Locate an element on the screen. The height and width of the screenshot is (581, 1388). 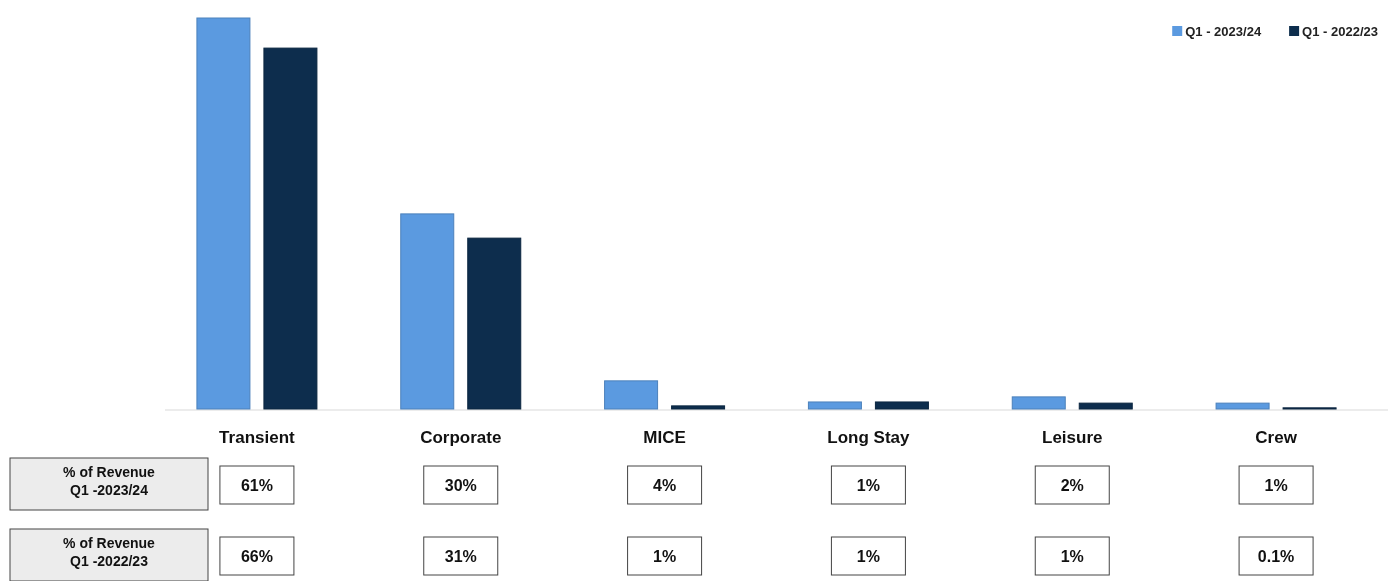
text: 2% is located at coordinates (1072, 485).